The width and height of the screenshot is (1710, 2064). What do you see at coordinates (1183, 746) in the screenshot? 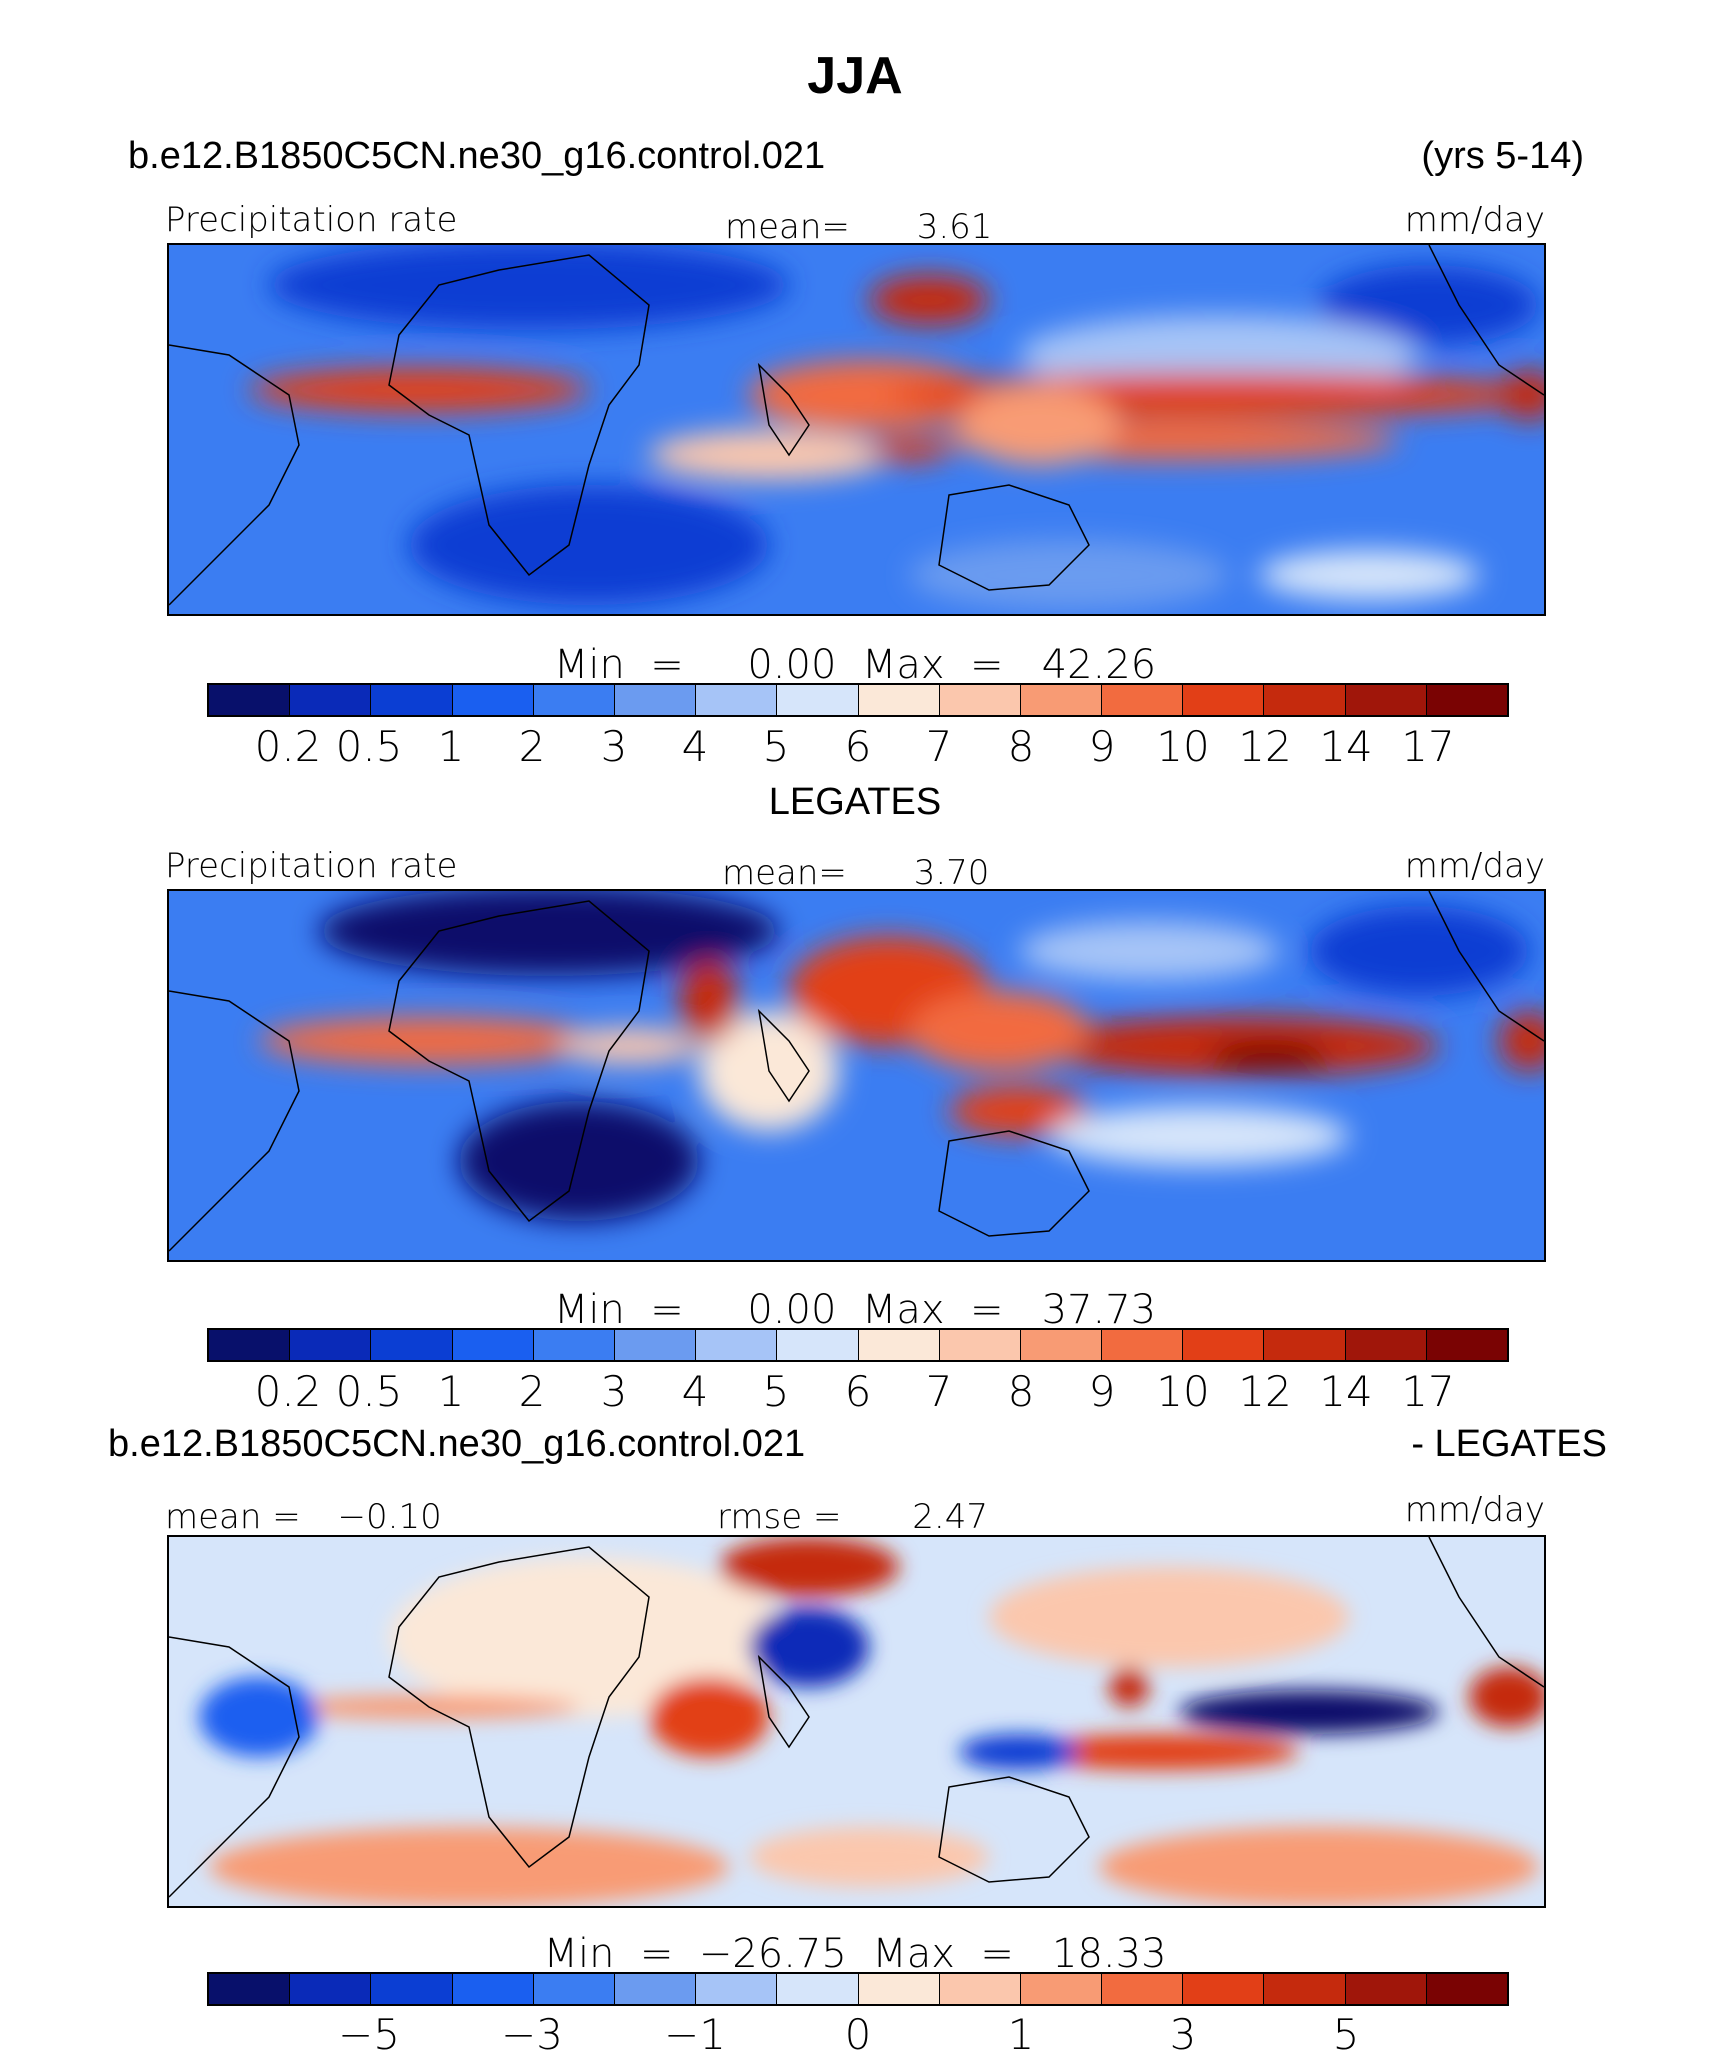
I see `colorbar-tick: 10` at bounding box center [1183, 746].